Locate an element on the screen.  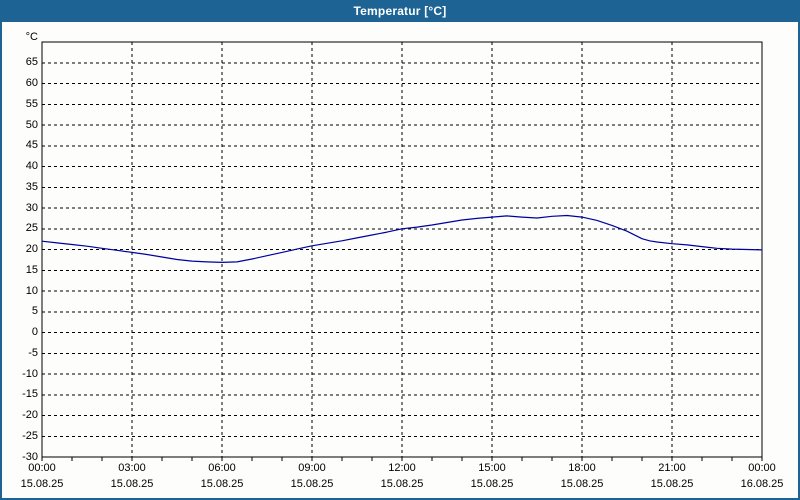
x-axis-time-label: 21:00 is located at coordinates (672, 468).